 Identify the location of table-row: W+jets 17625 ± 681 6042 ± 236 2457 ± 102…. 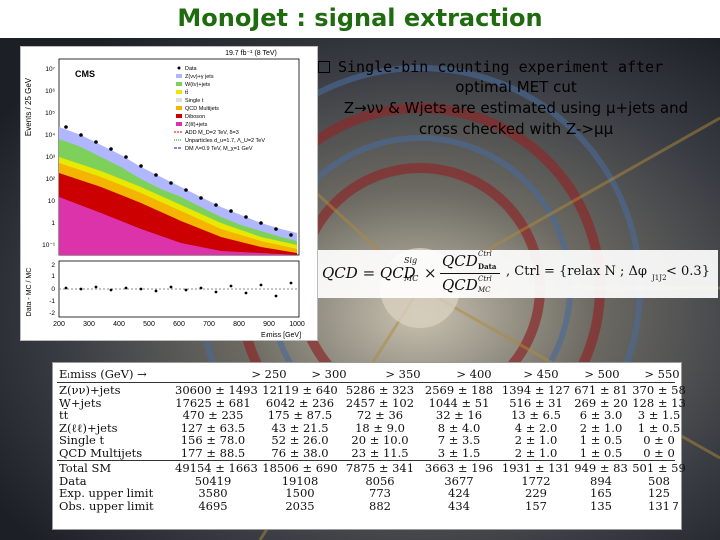
(369, 402).